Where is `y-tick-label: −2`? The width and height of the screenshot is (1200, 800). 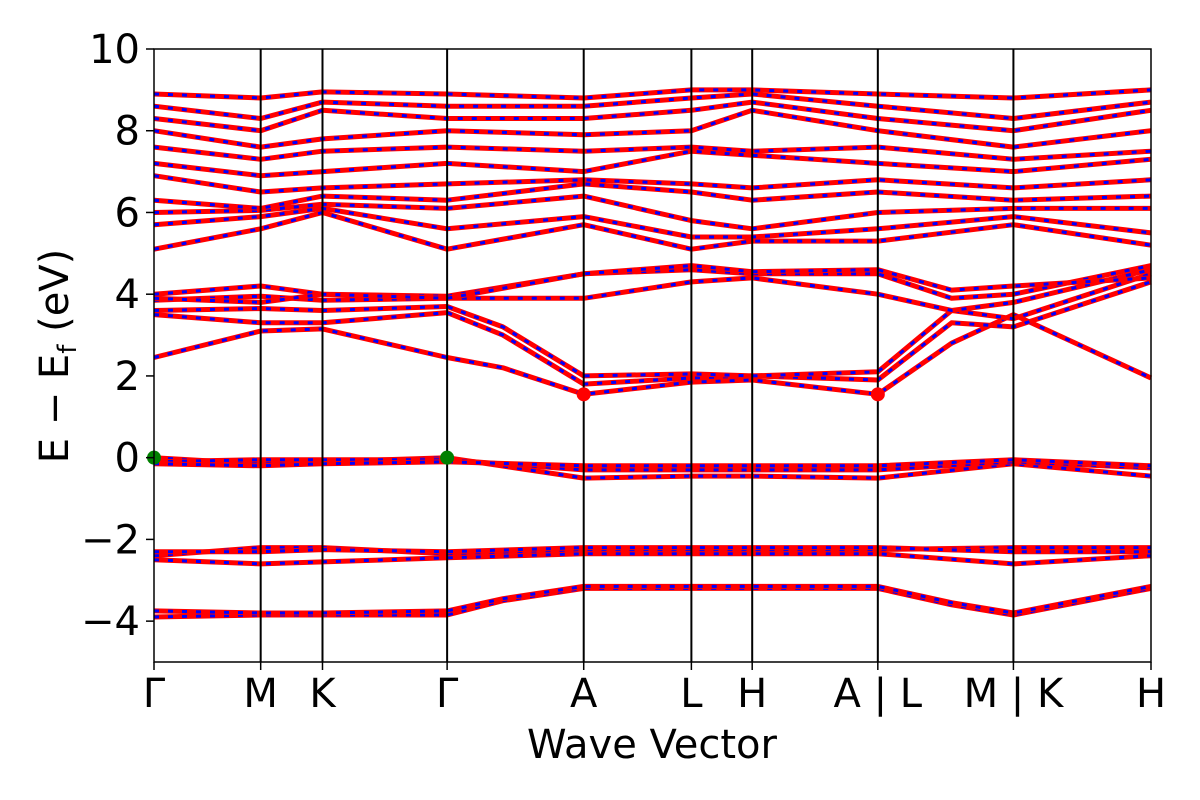 y-tick-label: −2 is located at coordinates (110, 540).